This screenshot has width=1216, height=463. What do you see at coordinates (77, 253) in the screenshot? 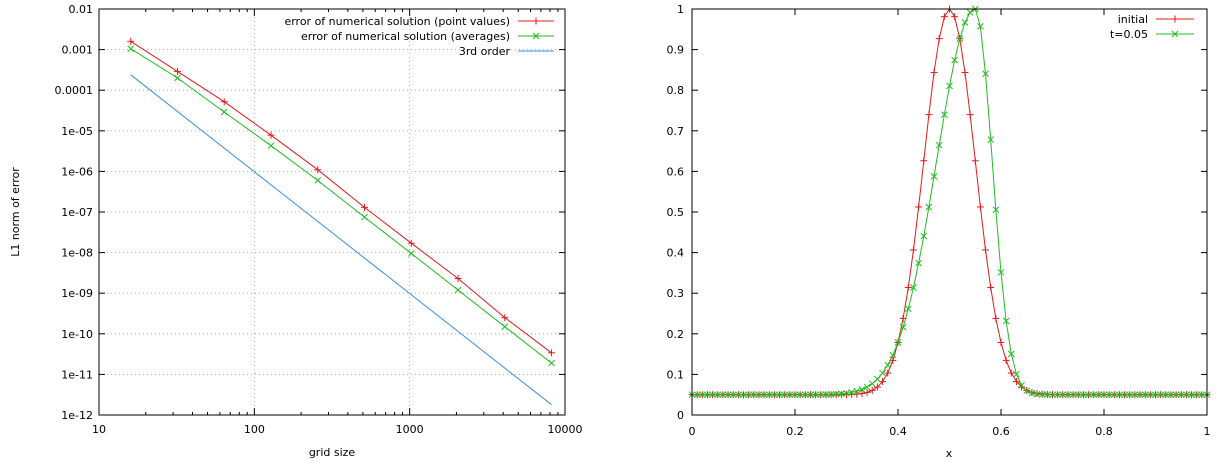
I see `y-tick-label: 1e-08` at bounding box center [77, 253].